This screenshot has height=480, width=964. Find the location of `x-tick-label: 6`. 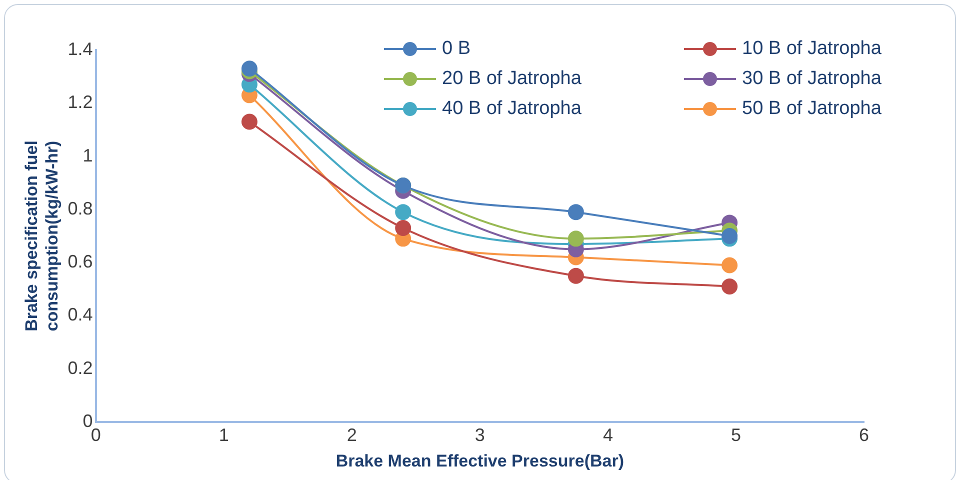

x-tick-label: 6 is located at coordinates (864, 434).